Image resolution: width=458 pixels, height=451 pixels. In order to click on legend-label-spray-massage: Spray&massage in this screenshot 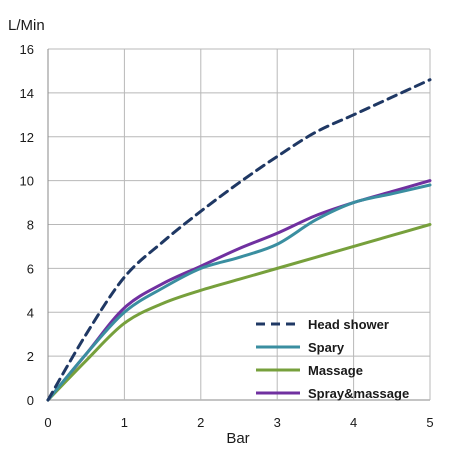, I will do `click(358, 393)`.